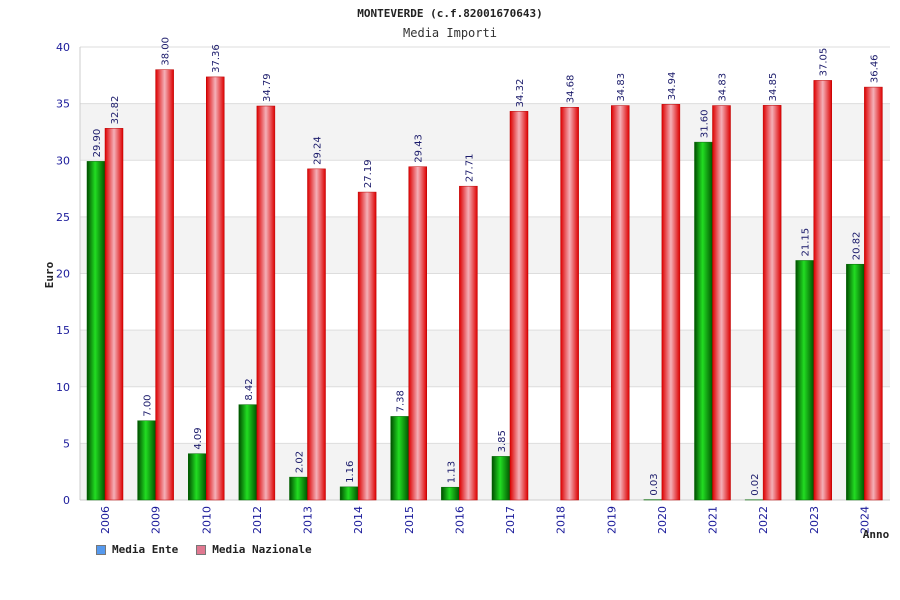 The height and width of the screenshot is (600, 900). Describe the element at coordinates (63, 387) in the screenshot. I see `y-tick-label: 10` at that location.